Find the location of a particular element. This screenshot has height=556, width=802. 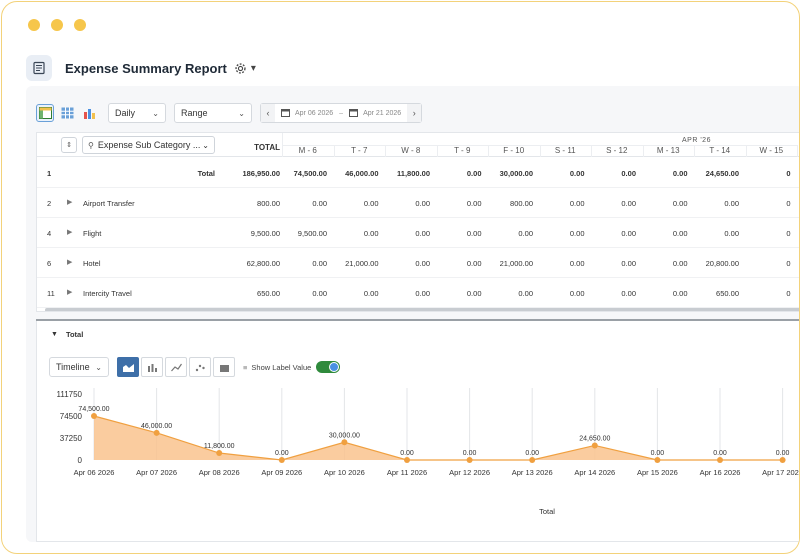

stacked-chart-button is located at coordinates (224, 367).